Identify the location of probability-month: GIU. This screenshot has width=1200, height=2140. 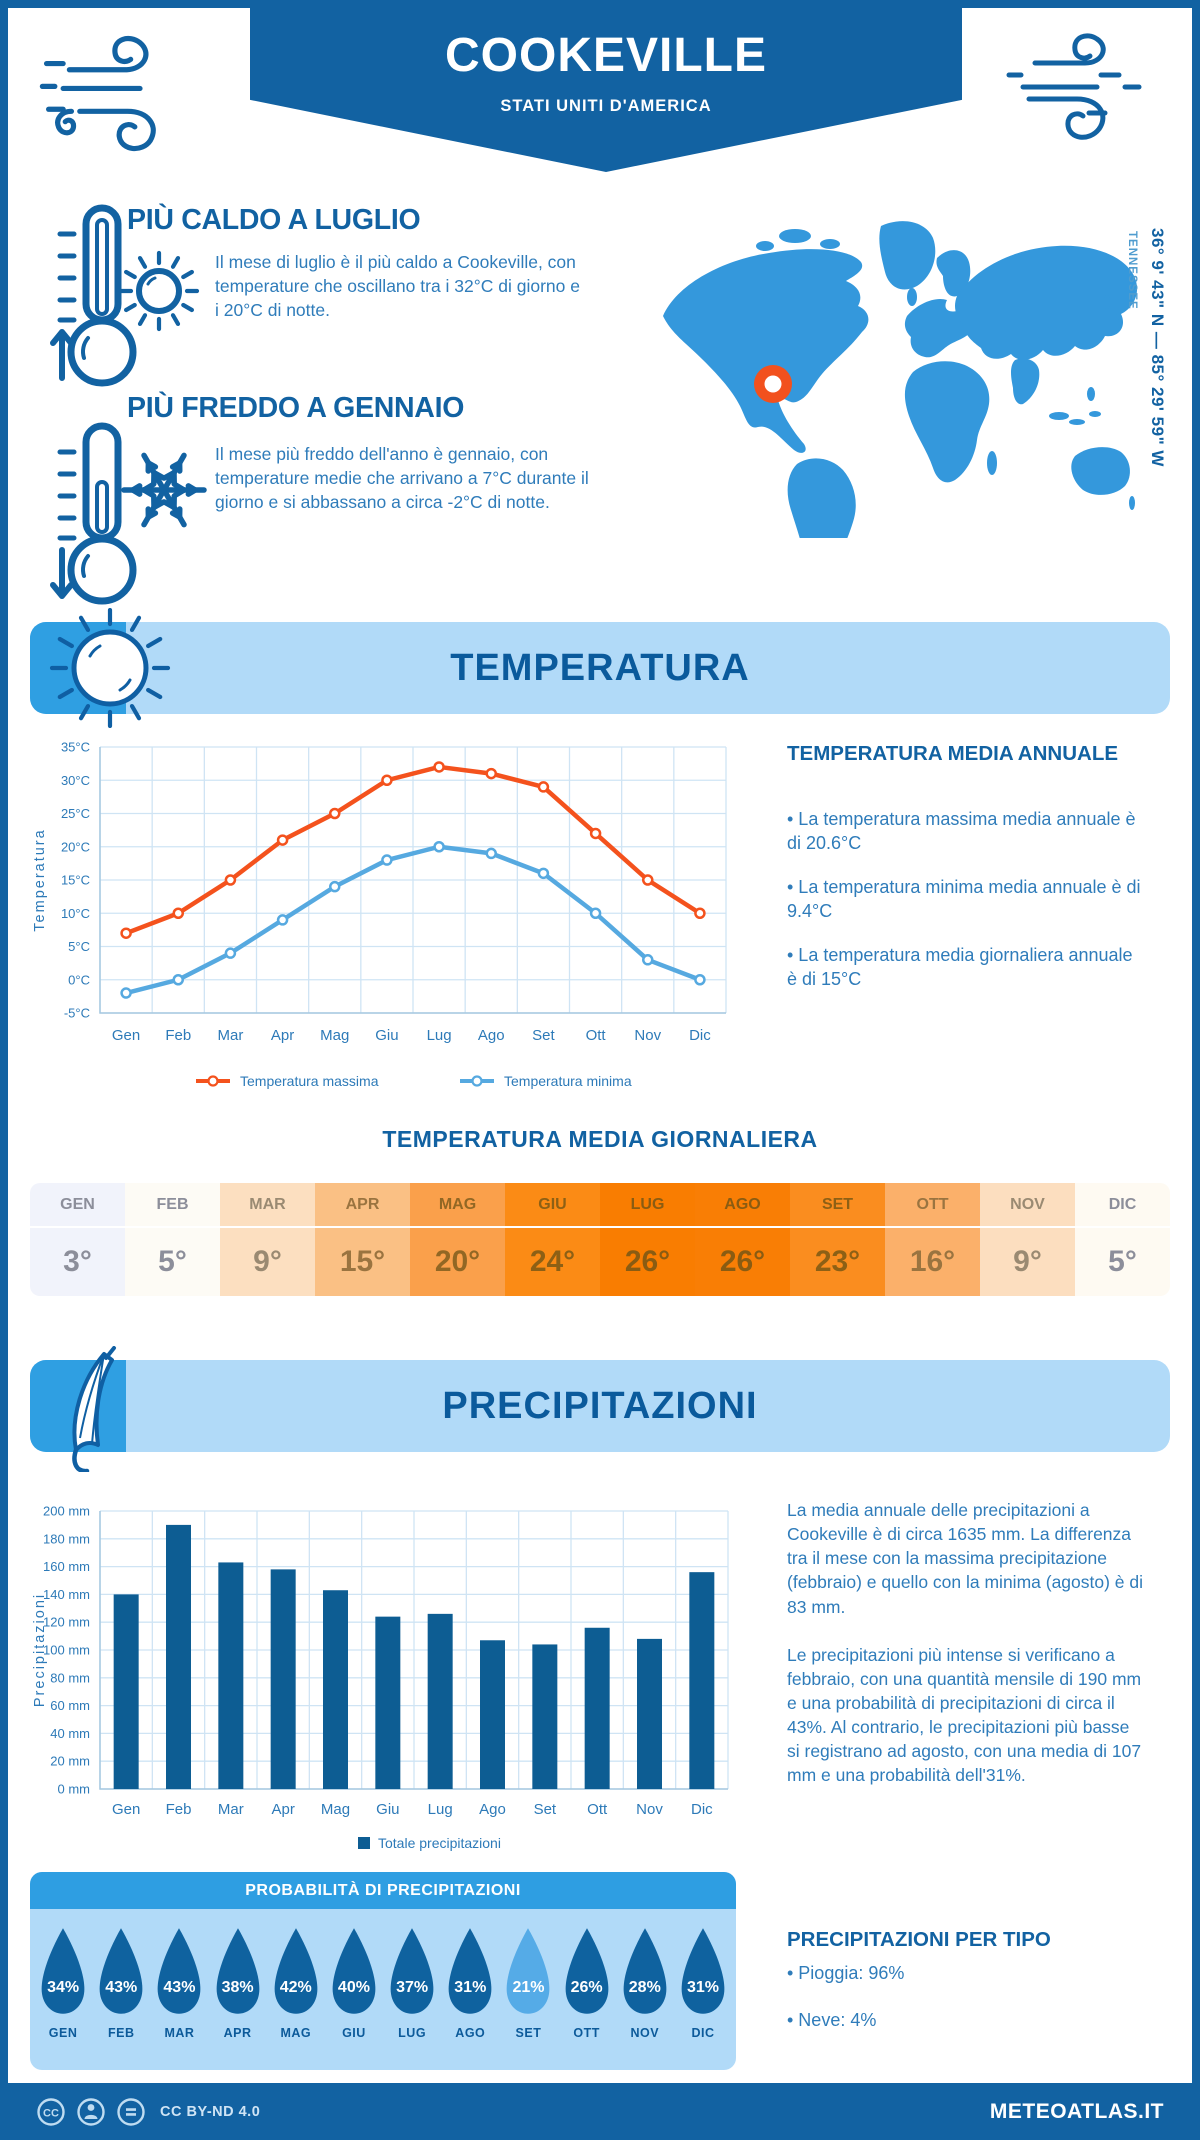
(354, 2033).